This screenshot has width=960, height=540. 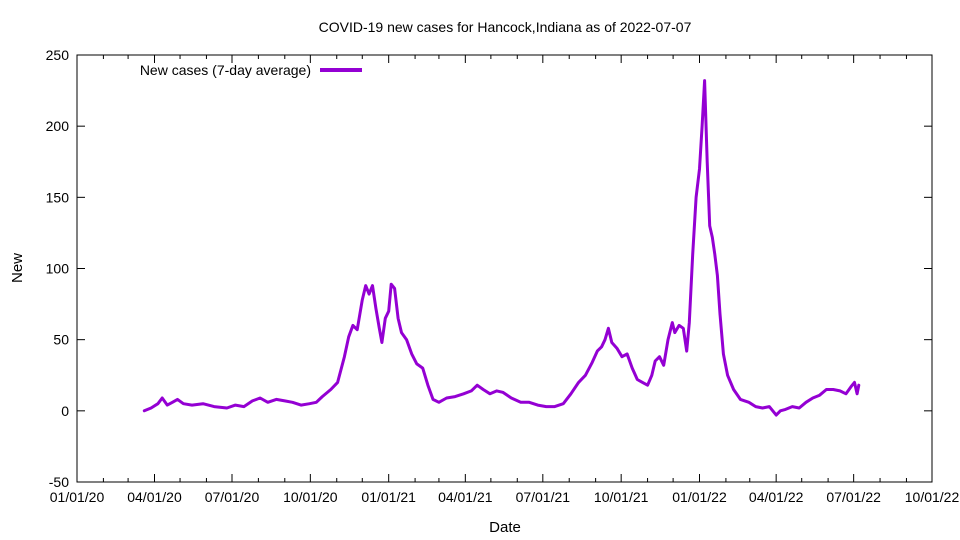 I want to click on x-tick-label: 01/01/22, so click(x=699, y=497).